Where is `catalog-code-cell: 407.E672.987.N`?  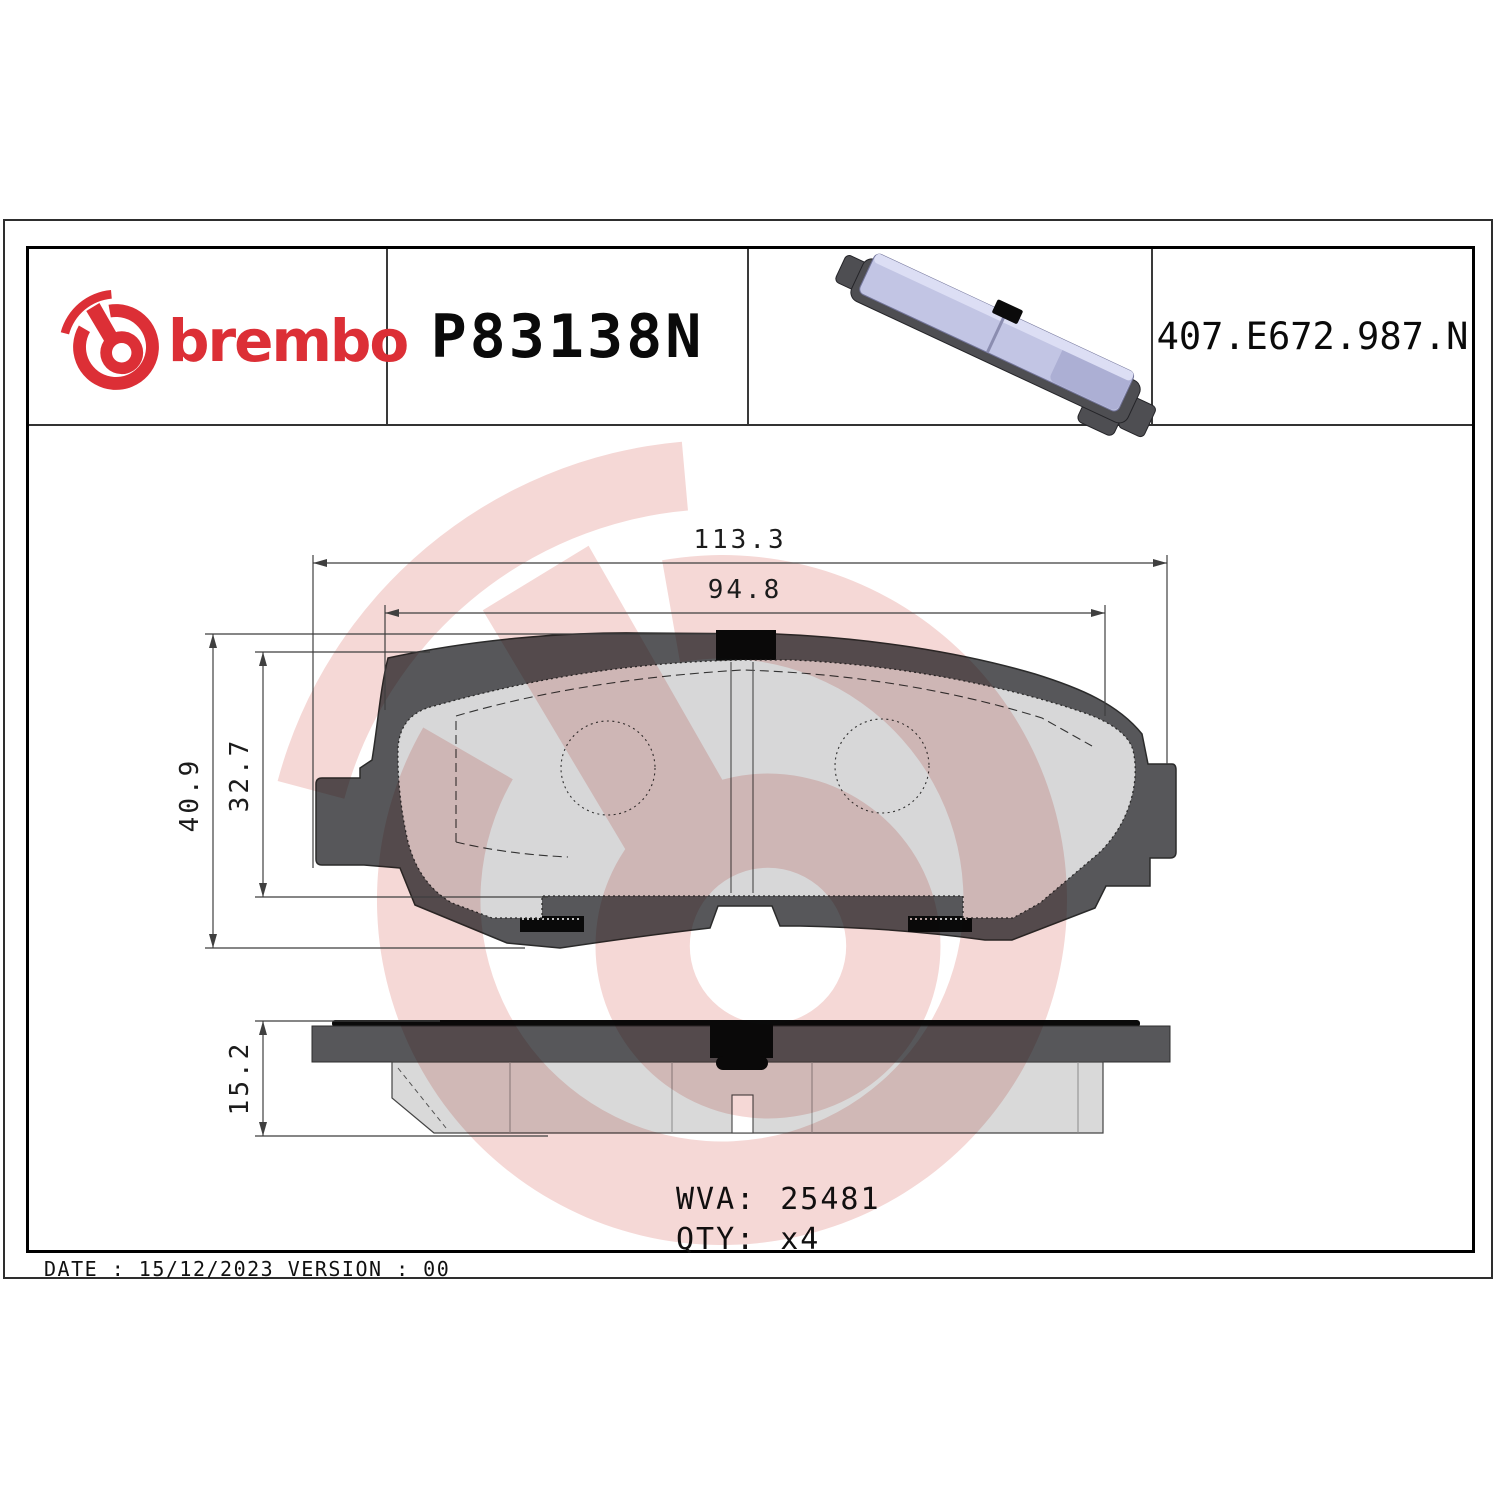 catalog-code-cell: 407.E672.987.N is located at coordinates (1312, 336).